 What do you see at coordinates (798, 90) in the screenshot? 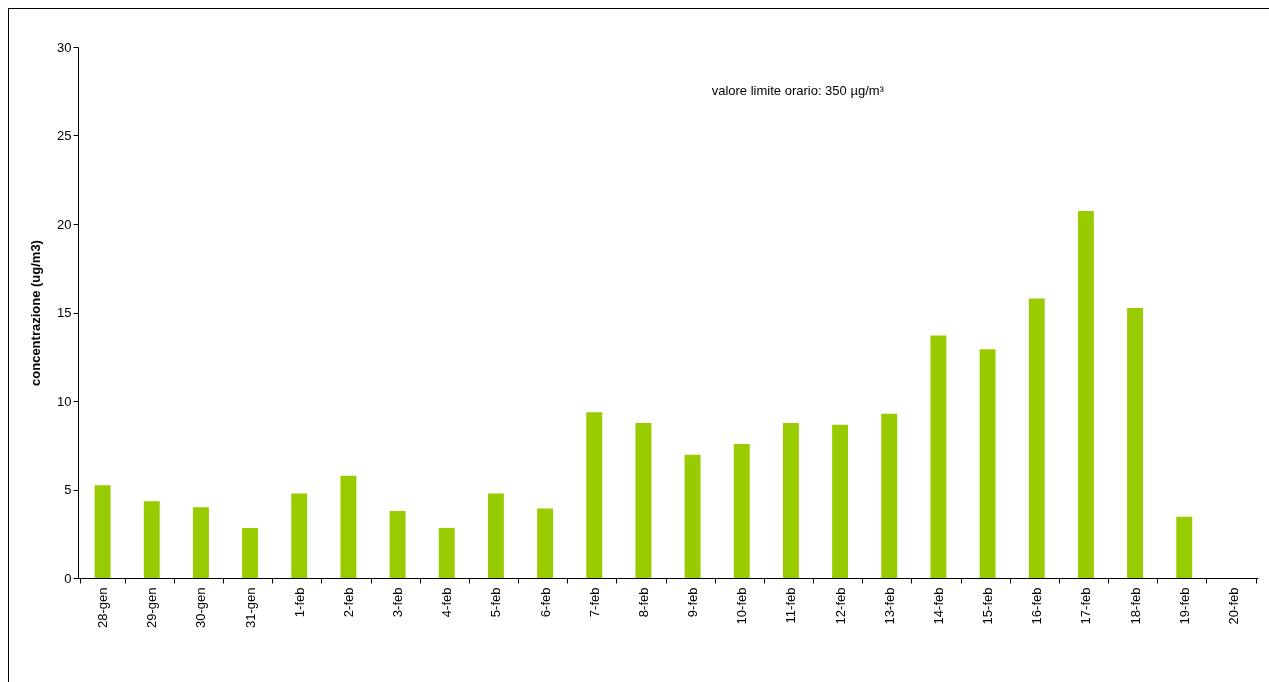
I see `annotation: valore limite orario: 350 µg/m³` at bounding box center [798, 90].